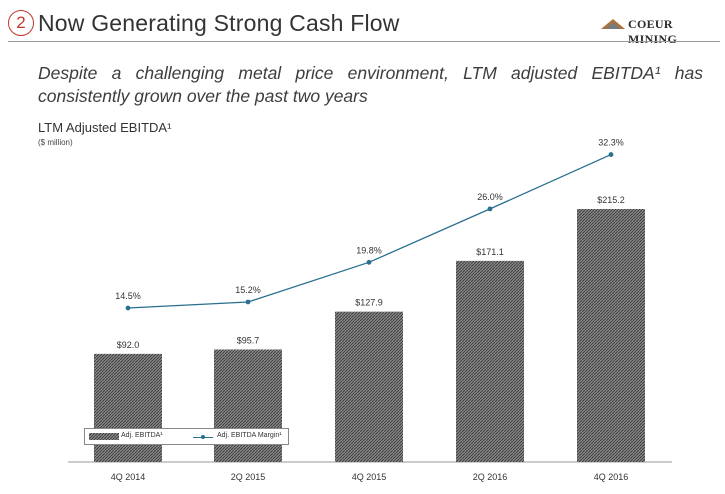  Describe the element at coordinates (490, 252) in the screenshot. I see `ebitda-bar-label: $171.1` at that location.